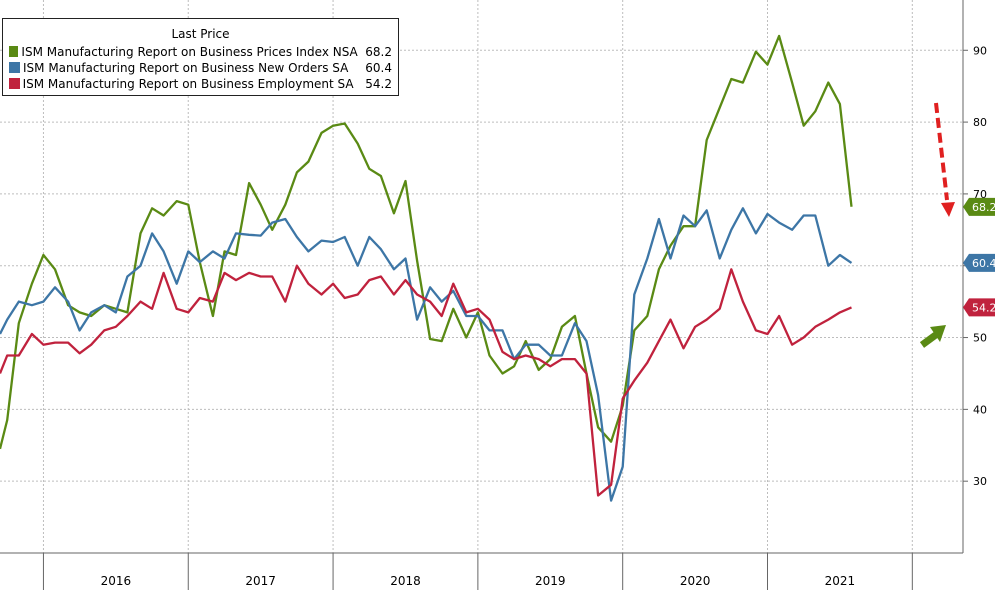 The width and height of the screenshot is (995, 590). Describe the element at coordinates (378, 51) in the screenshot. I see `legend-value-prices: 68.2` at that location.